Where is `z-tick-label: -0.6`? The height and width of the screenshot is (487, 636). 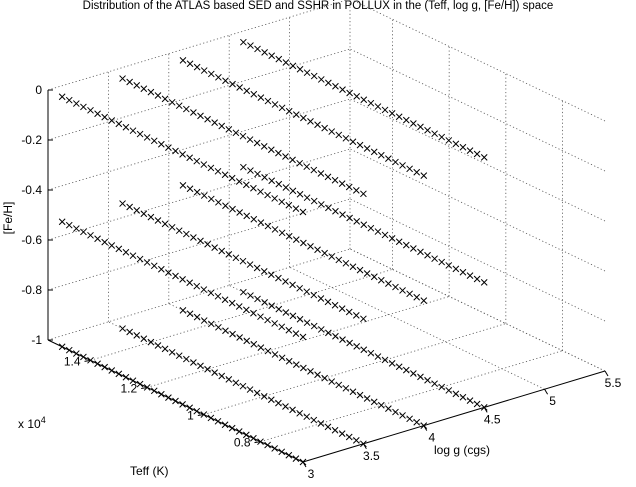 z-tick-label: -0.6 is located at coordinates (31, 240).